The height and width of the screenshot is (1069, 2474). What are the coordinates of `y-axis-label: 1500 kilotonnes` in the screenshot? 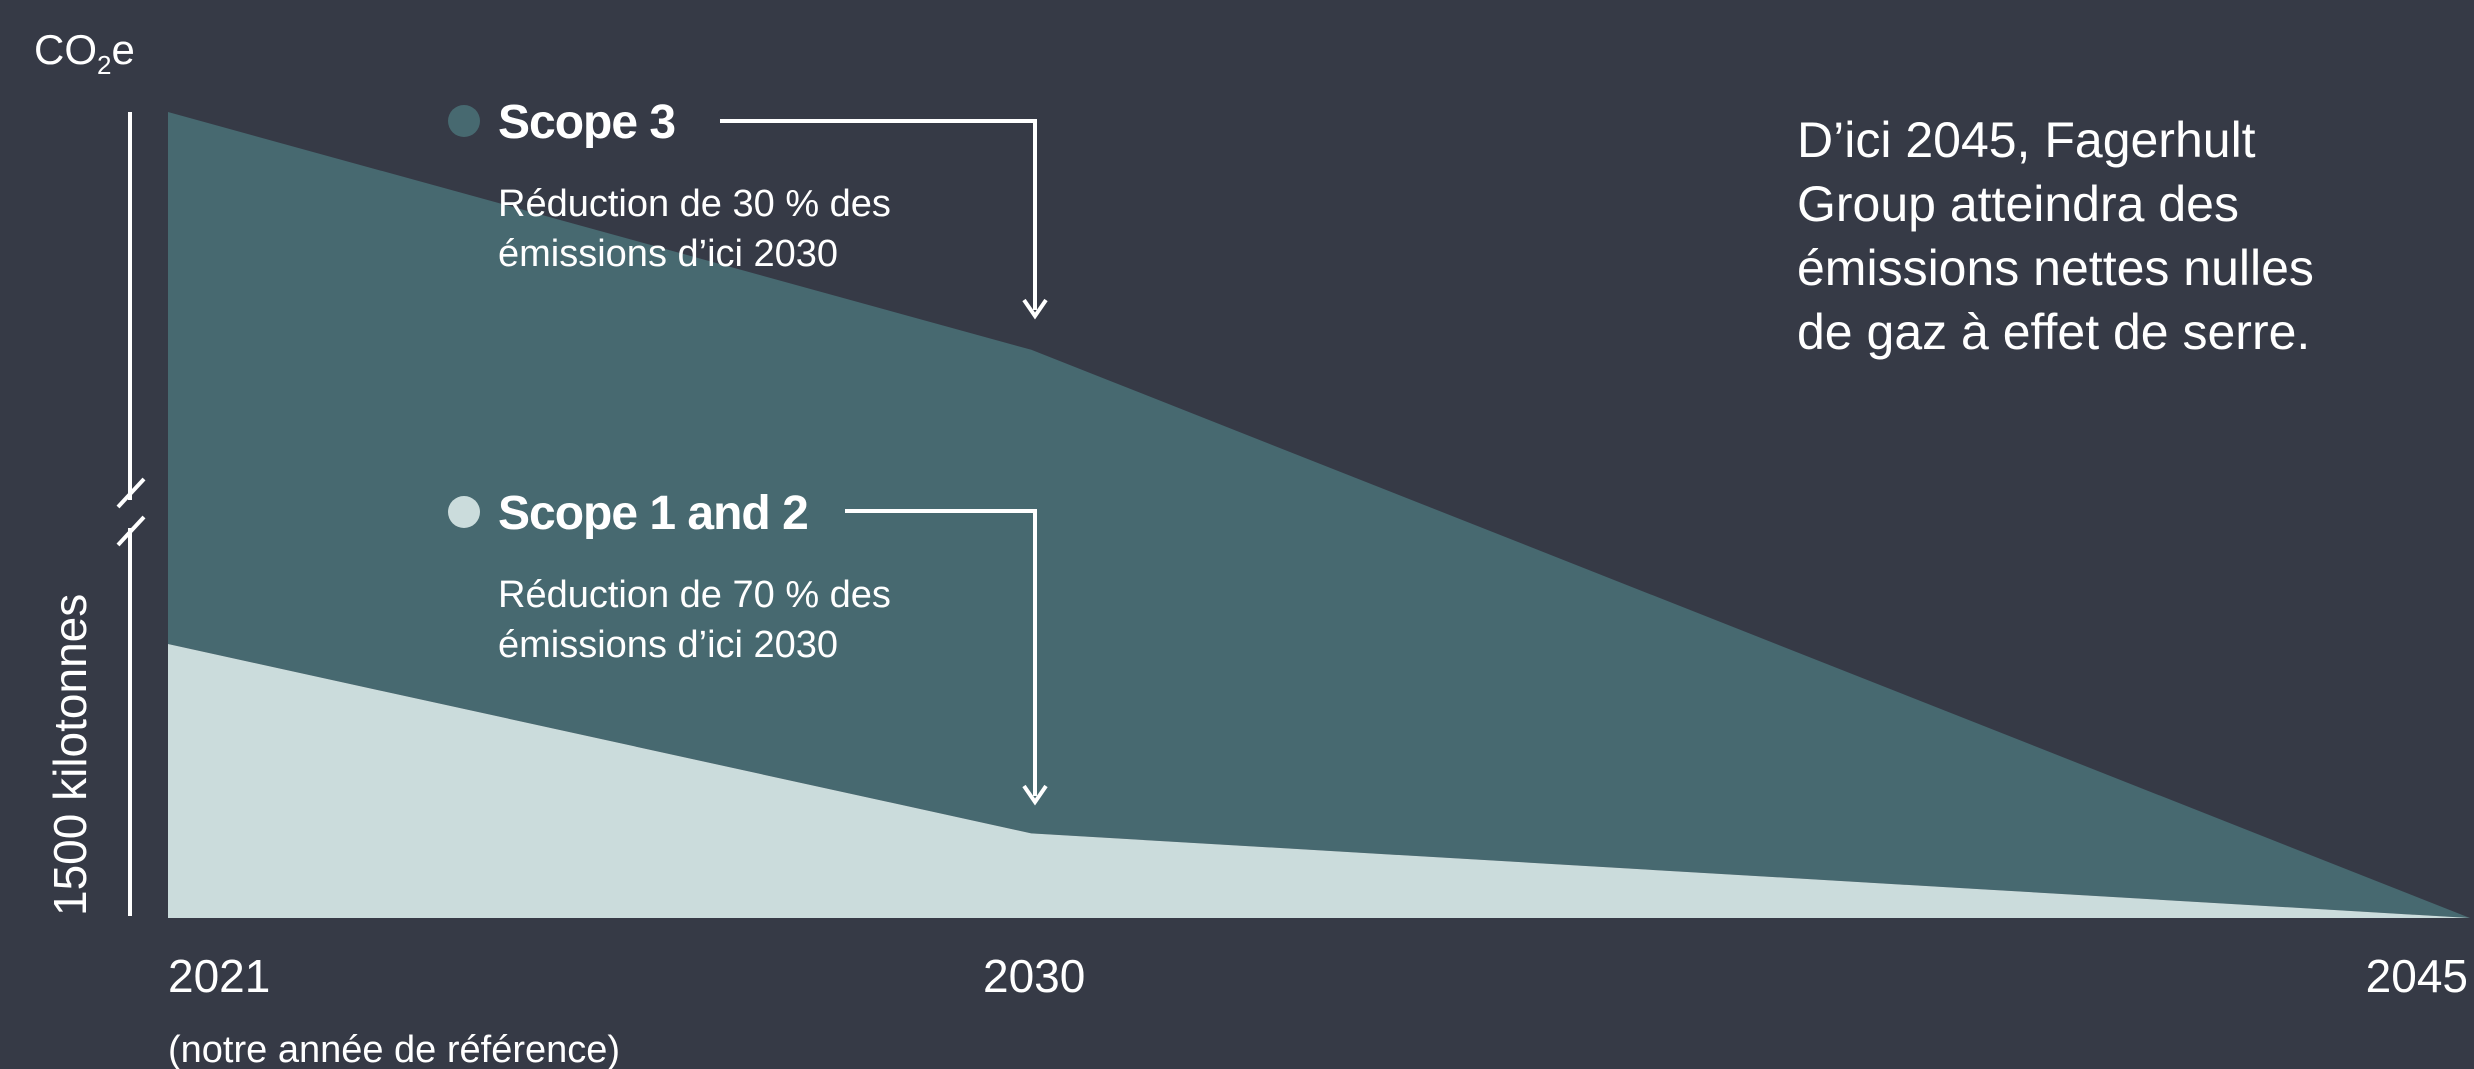 It's located at (70, 755).